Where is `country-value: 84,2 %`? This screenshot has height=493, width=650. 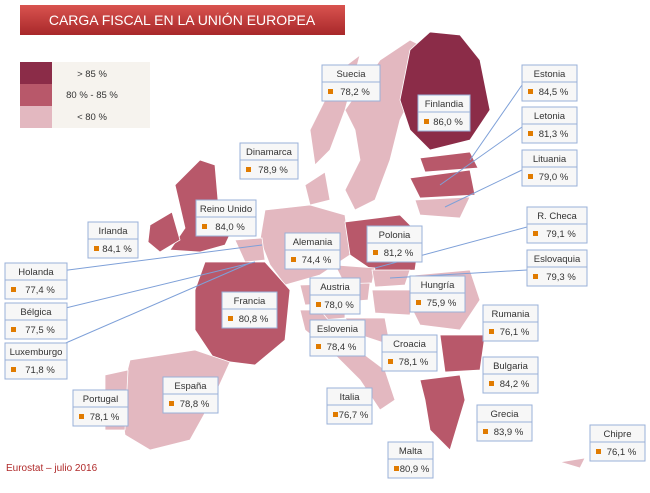
country-value: 84,2 % is located at coordinates (515, 384).